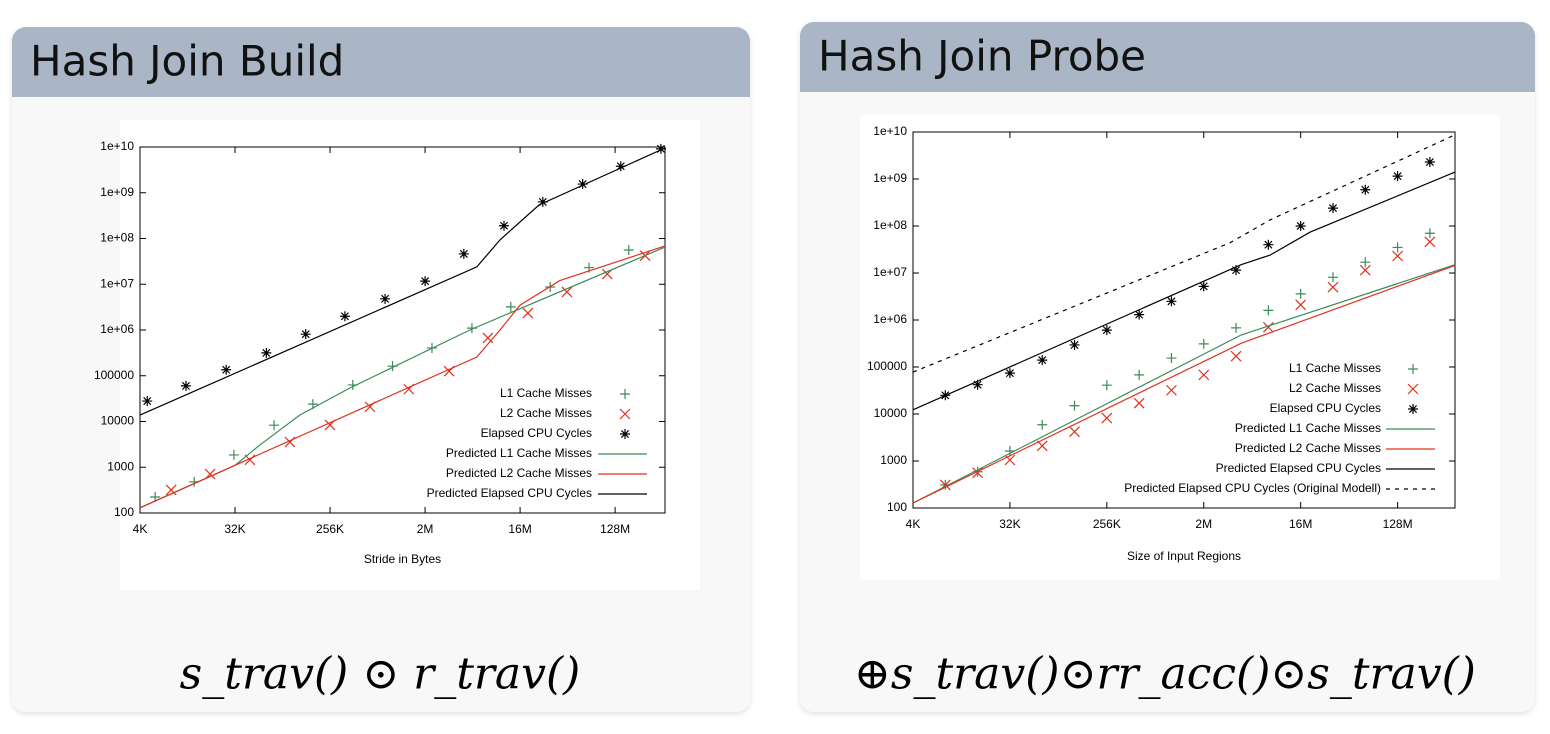 The image size is (1550, 734). What do you see at coordinates (891, 413) in the screenshot?
I see `y-tick-label: 10000` at bounding box center [891, 413].